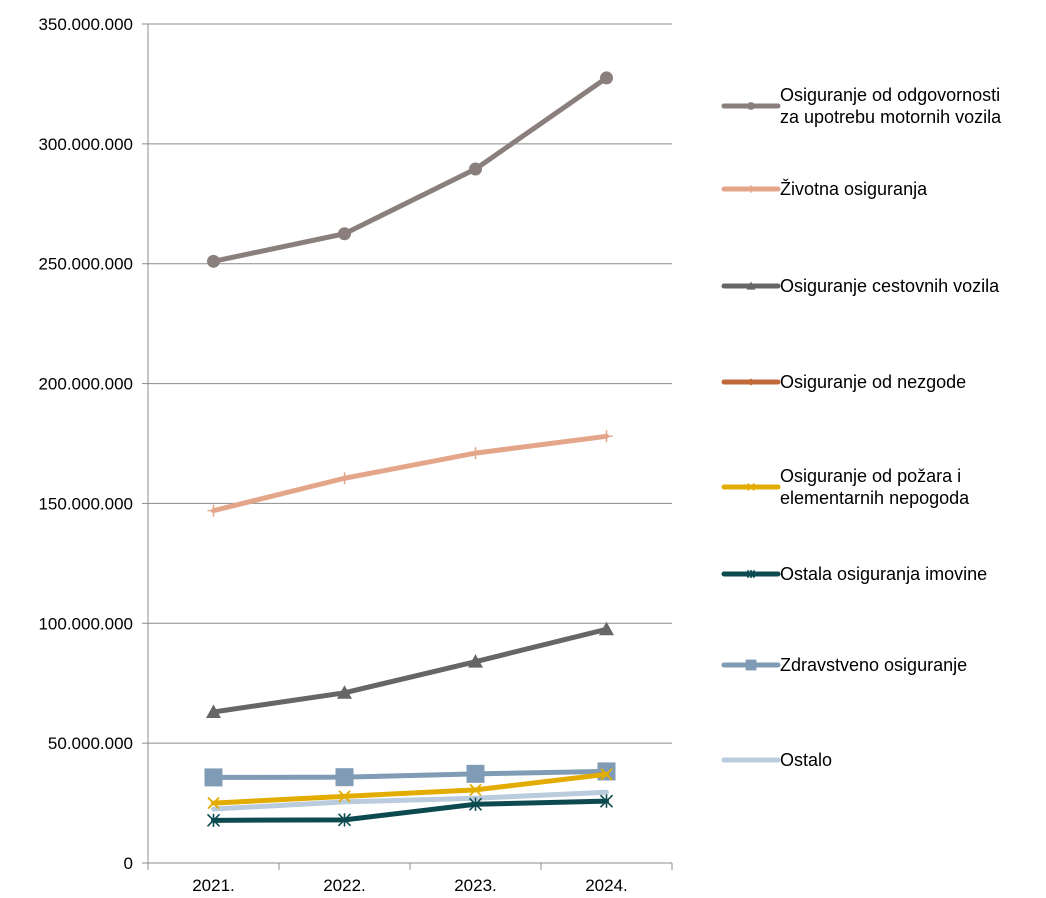 This screenshot has width=1046, height=898. Describe the element at coordinates (806, 760) in the screenshot. I see `legend-label: Ostalo` at that location.